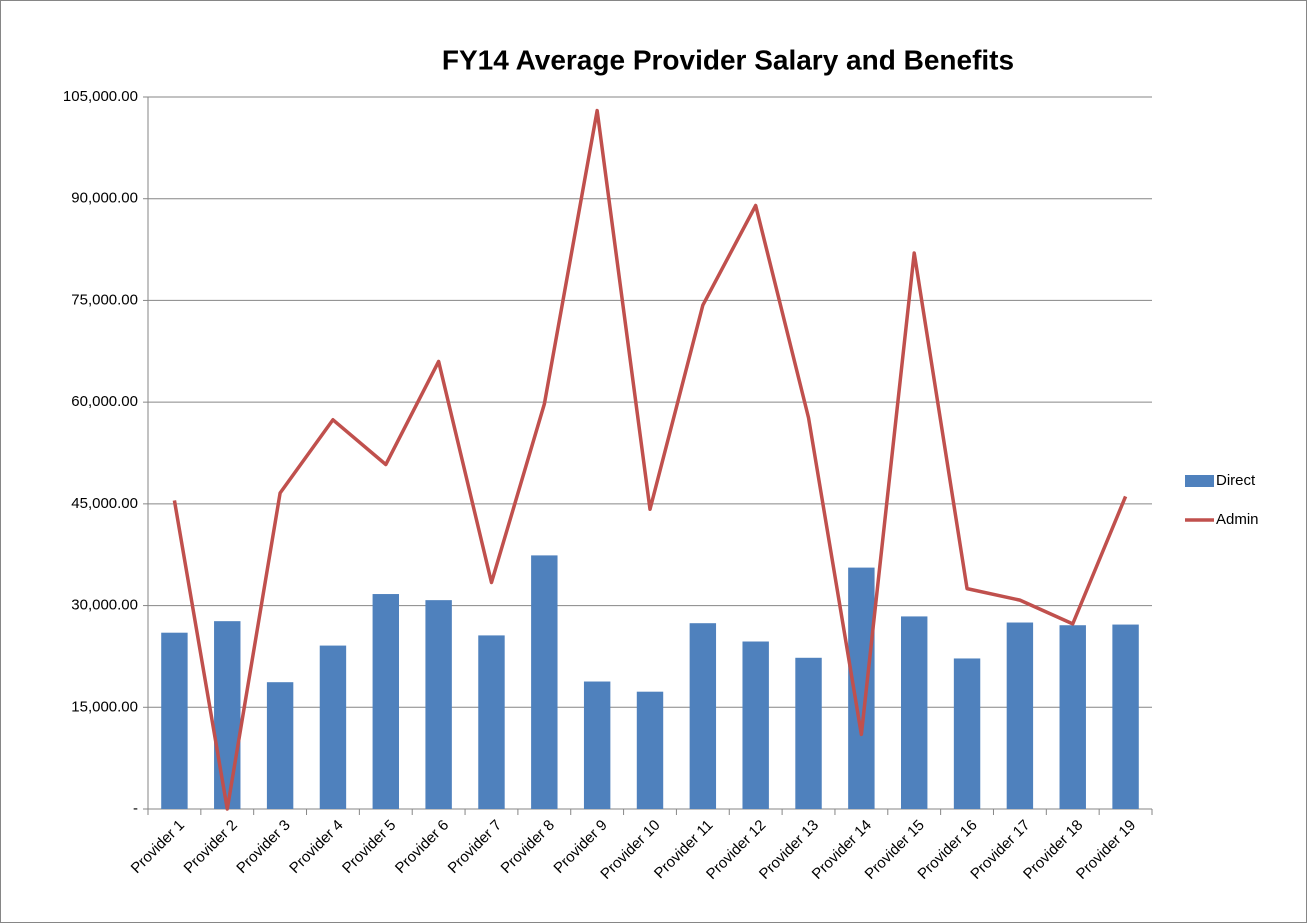 This screenshot has width=1308, height=924. What do you see at coordinates (1199, 481) in the screenshot?
I see `legend-swatch` at bounding box center [1199, 481].